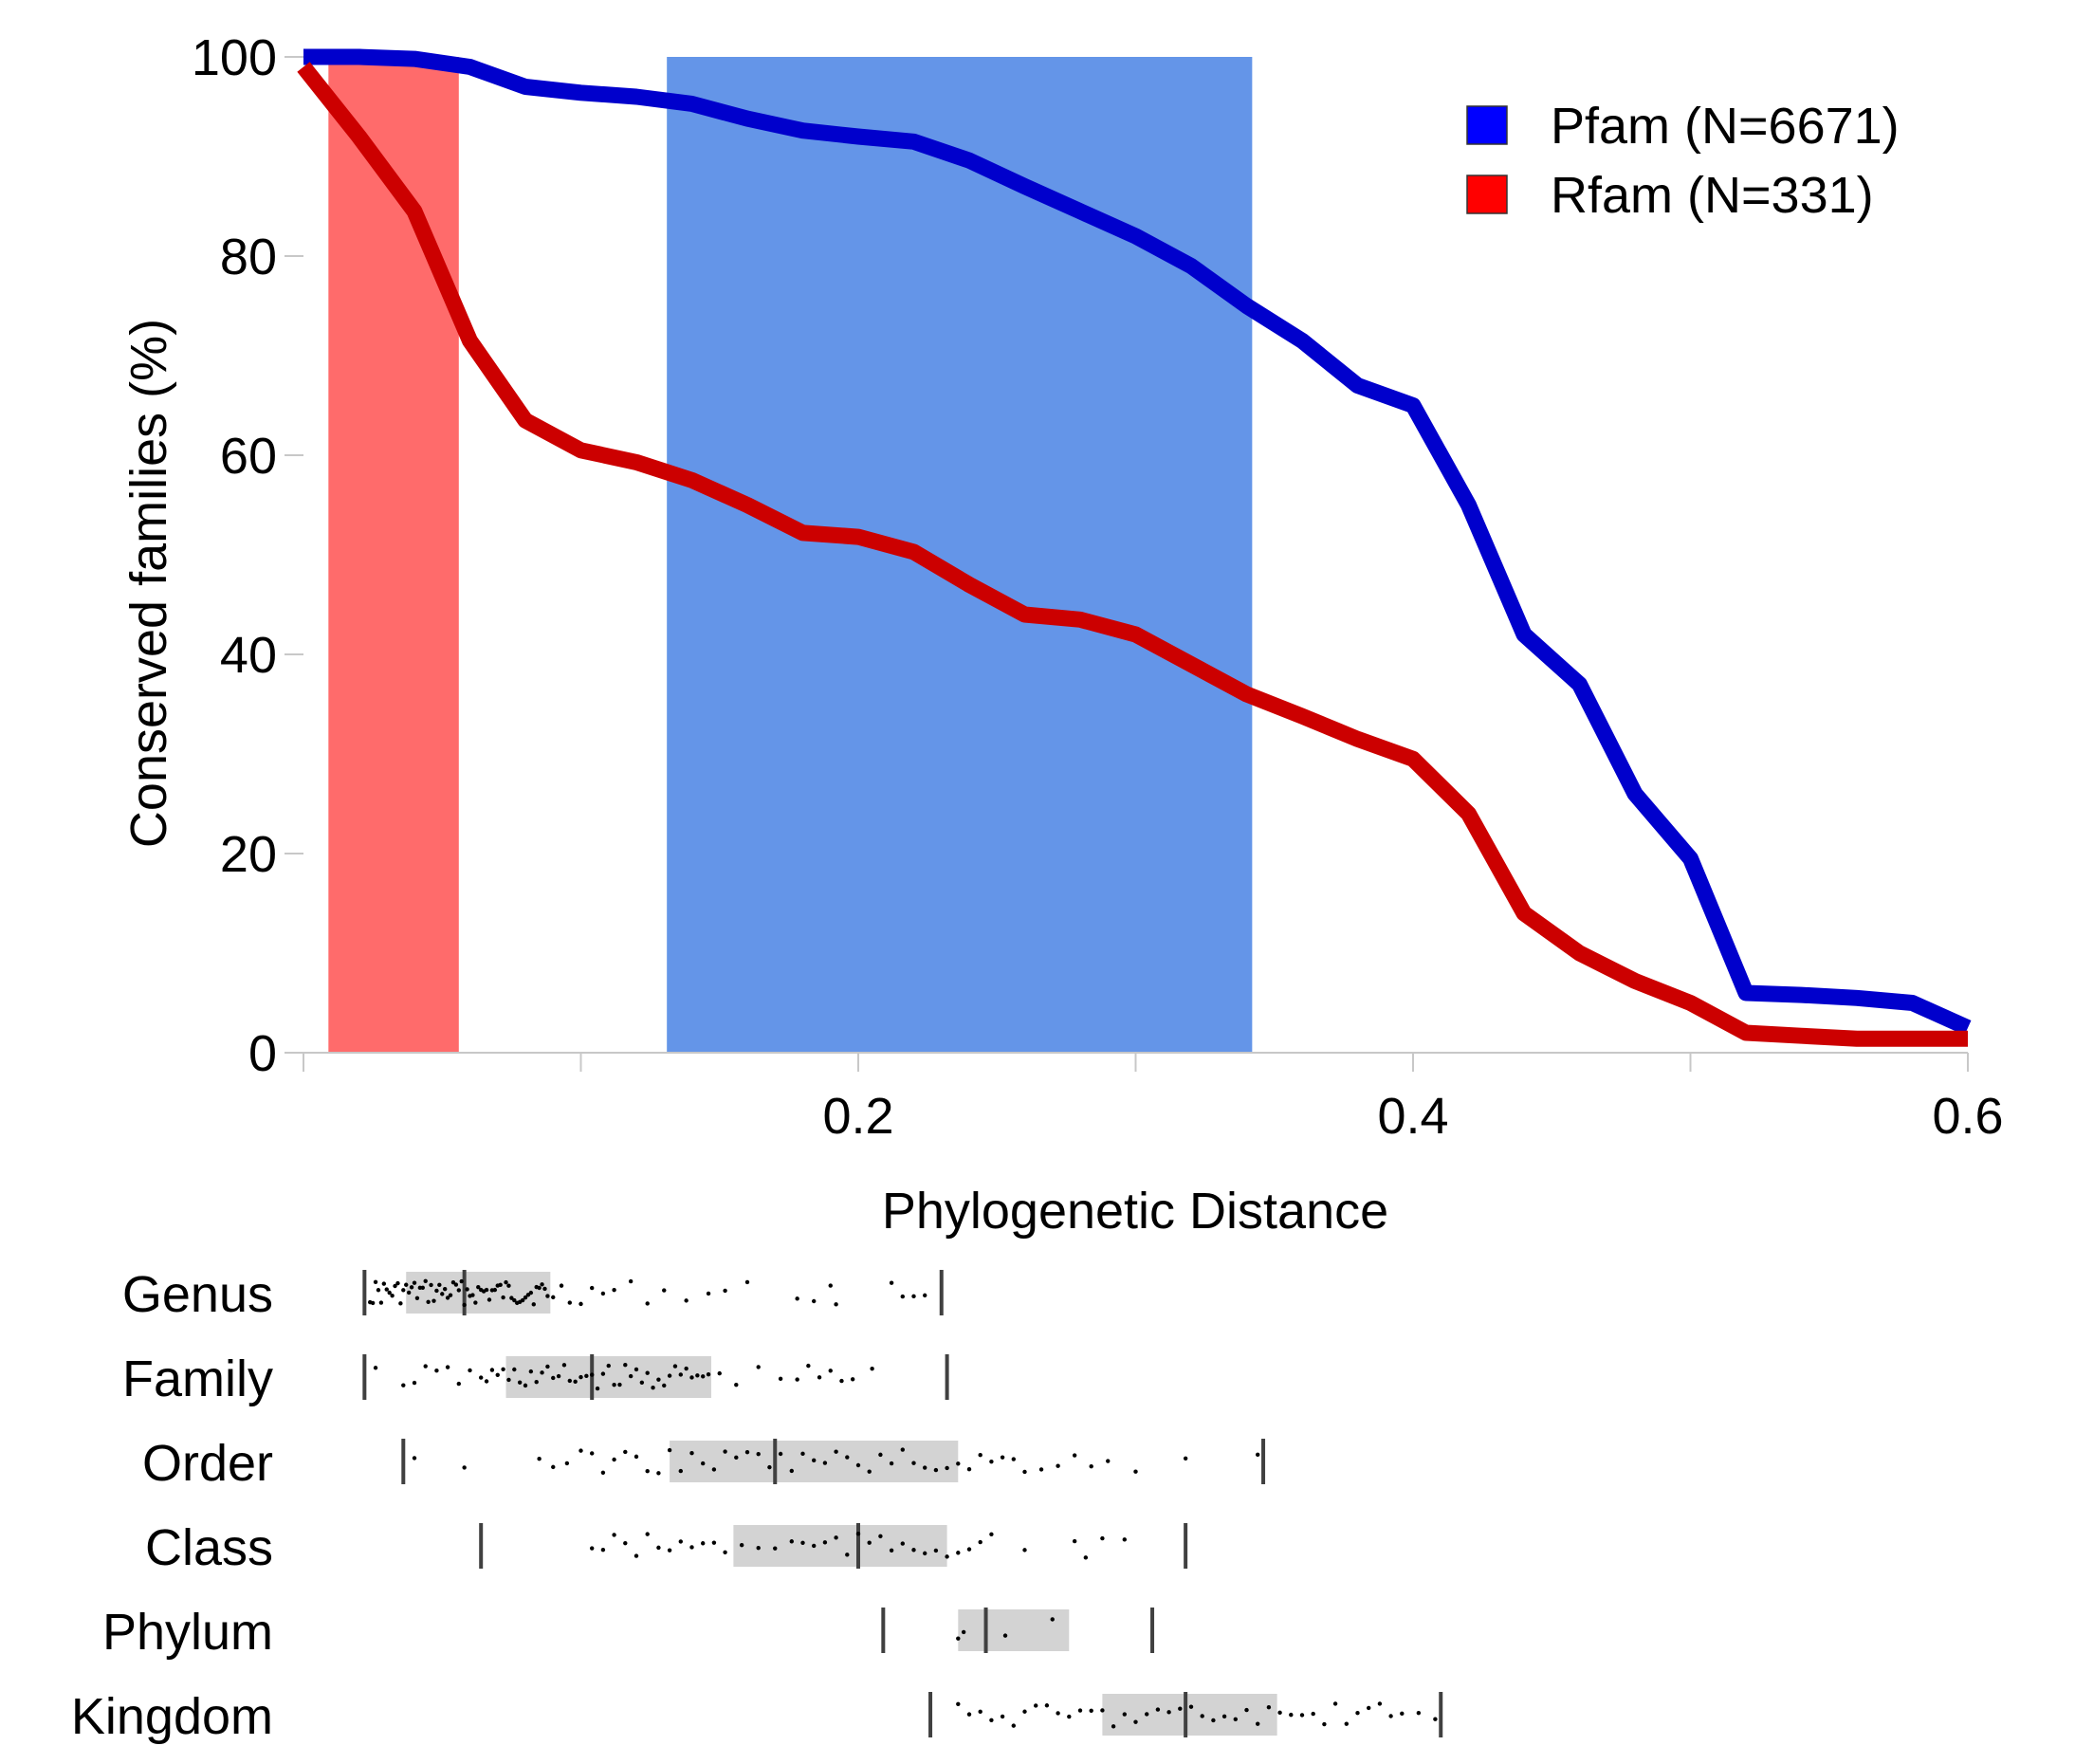 The height and width of the screenshot is (1764, 2075). I want to click on y-tick-label: 0, so click(262, 1054).